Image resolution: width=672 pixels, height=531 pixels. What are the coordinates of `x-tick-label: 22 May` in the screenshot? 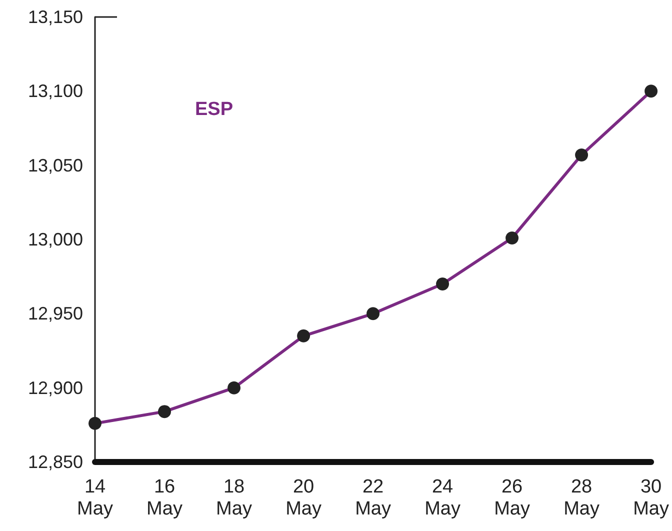 It's located at (373, 498).